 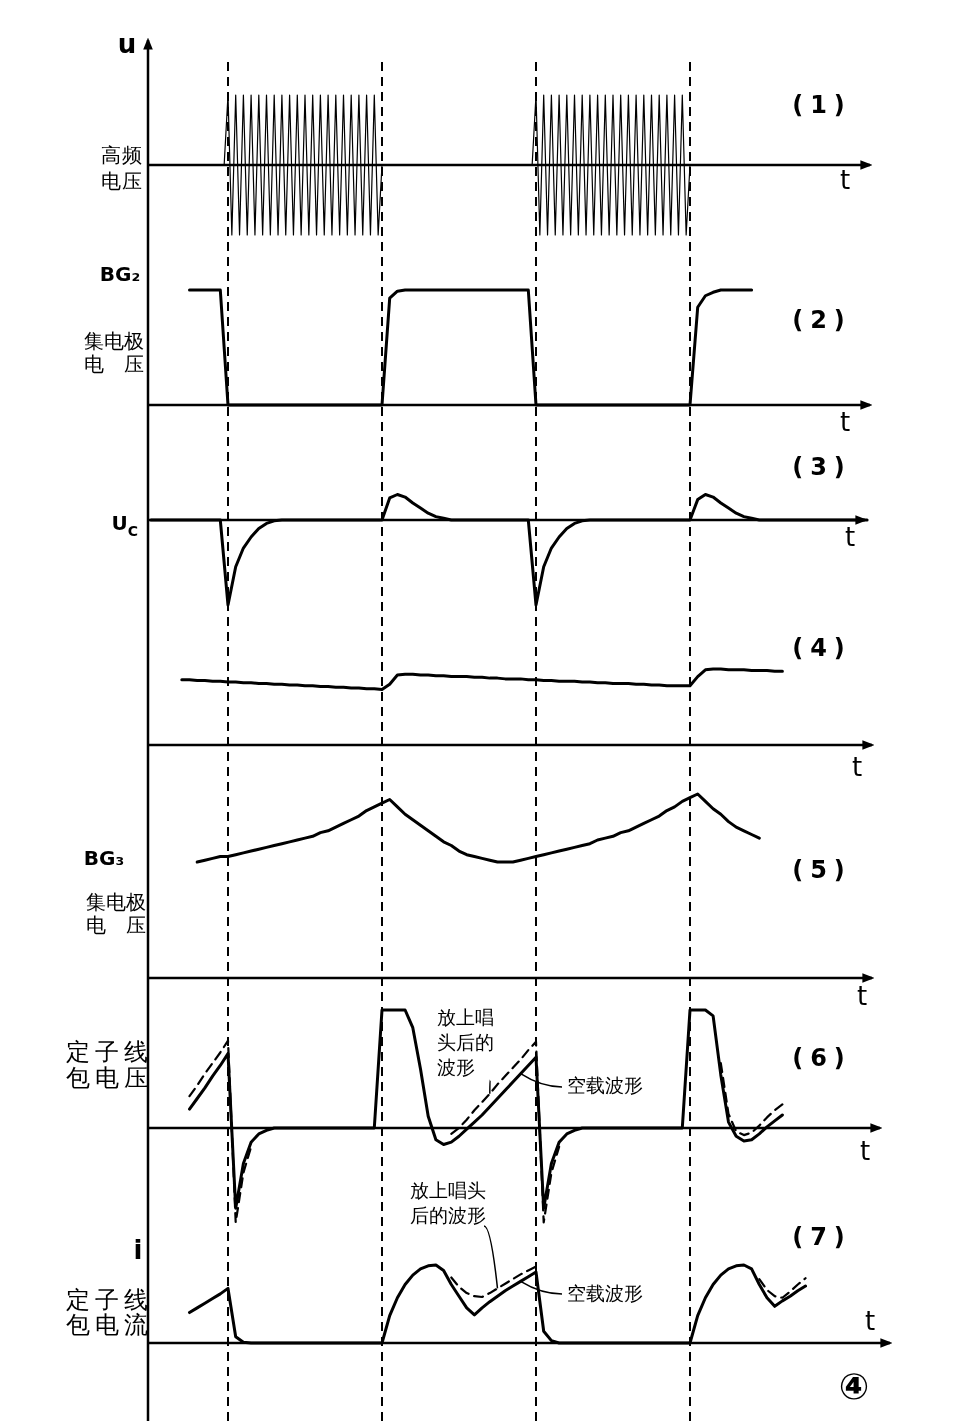 What do you see at coordinates (822, 648) in the screenshot?
I see `chart-title: (4)` at bounding box center [822, 648].